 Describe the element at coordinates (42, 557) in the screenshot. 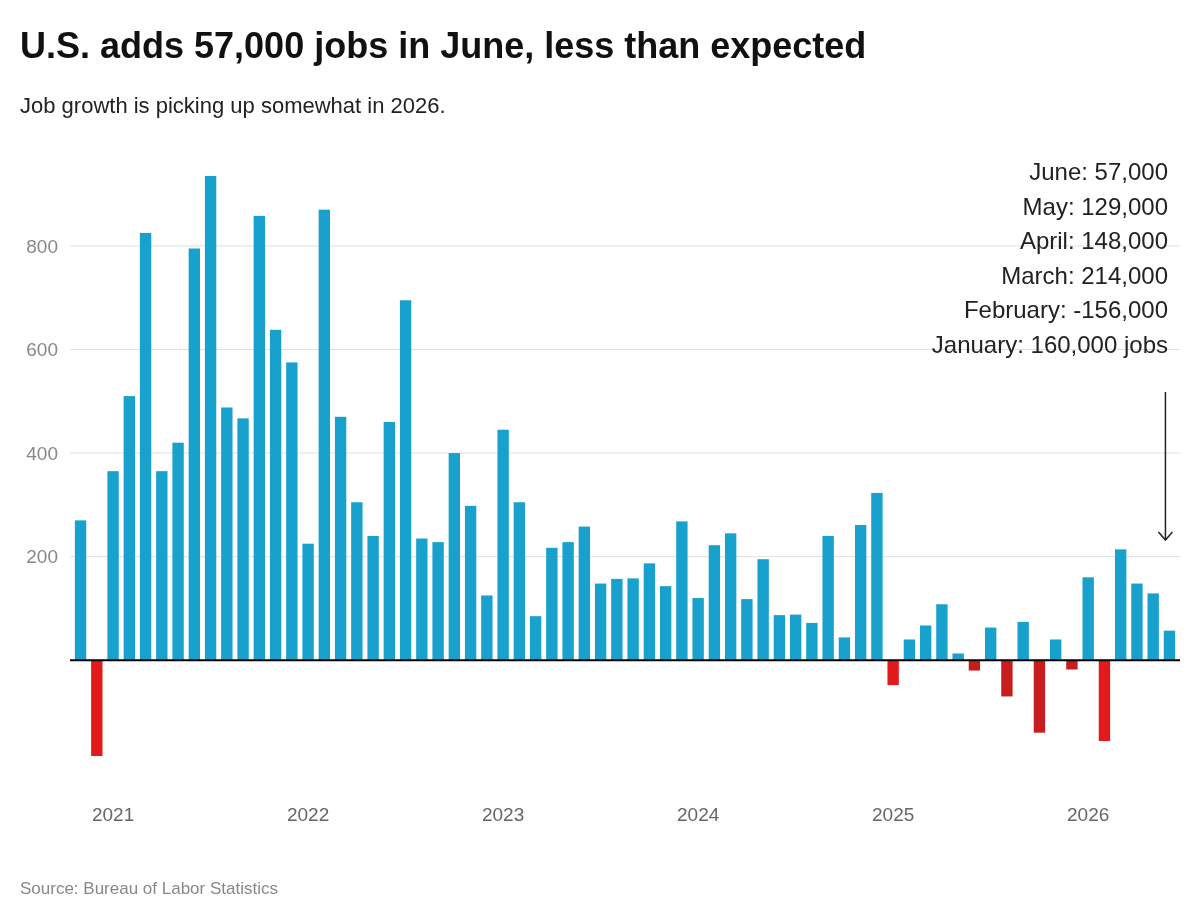

I see `y-tick-label: 200` at that location.